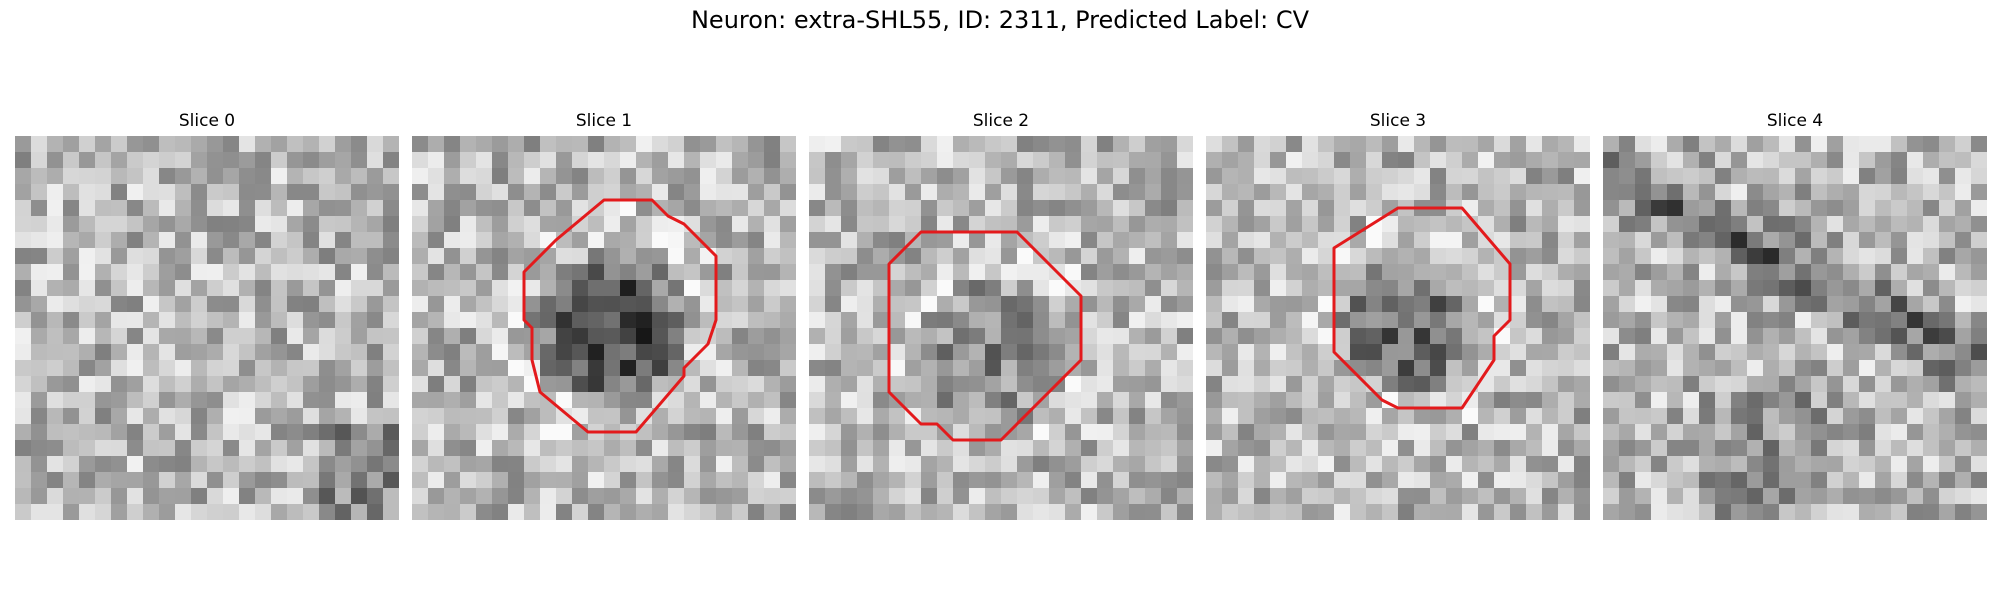 The height and width of the screenshot is (600, 2000). I want to click on slice-panel-0: Slice 0, so click(207, 314).